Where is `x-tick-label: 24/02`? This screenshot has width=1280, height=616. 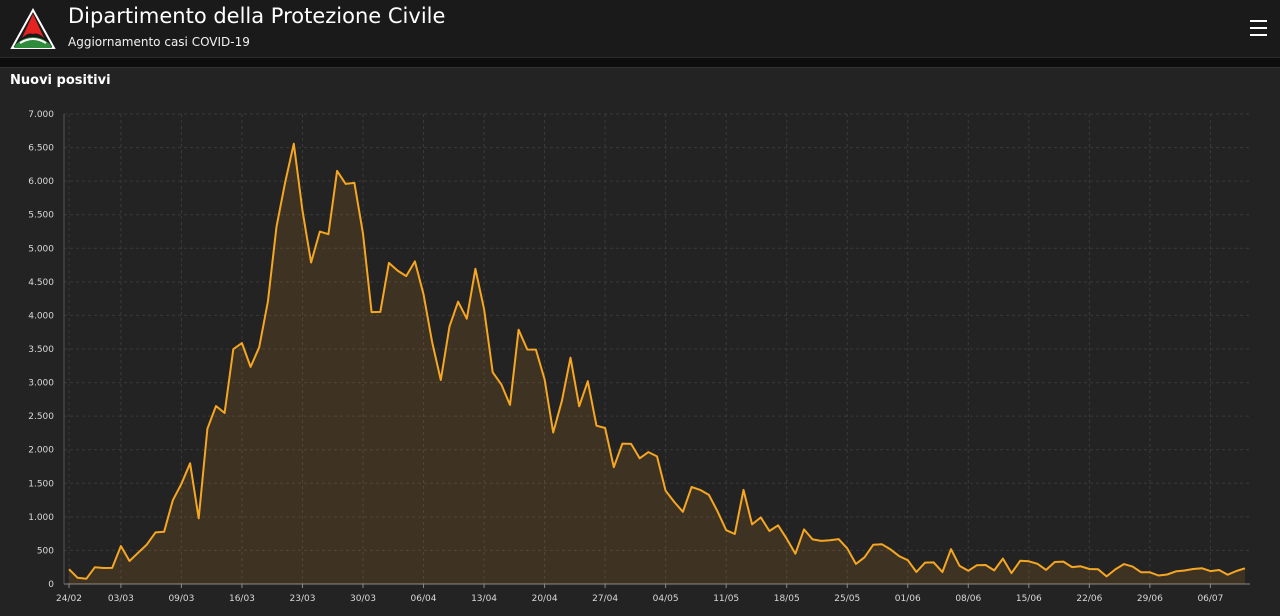
x-tick-label: 24/02 is located at coordinates (69, 599).